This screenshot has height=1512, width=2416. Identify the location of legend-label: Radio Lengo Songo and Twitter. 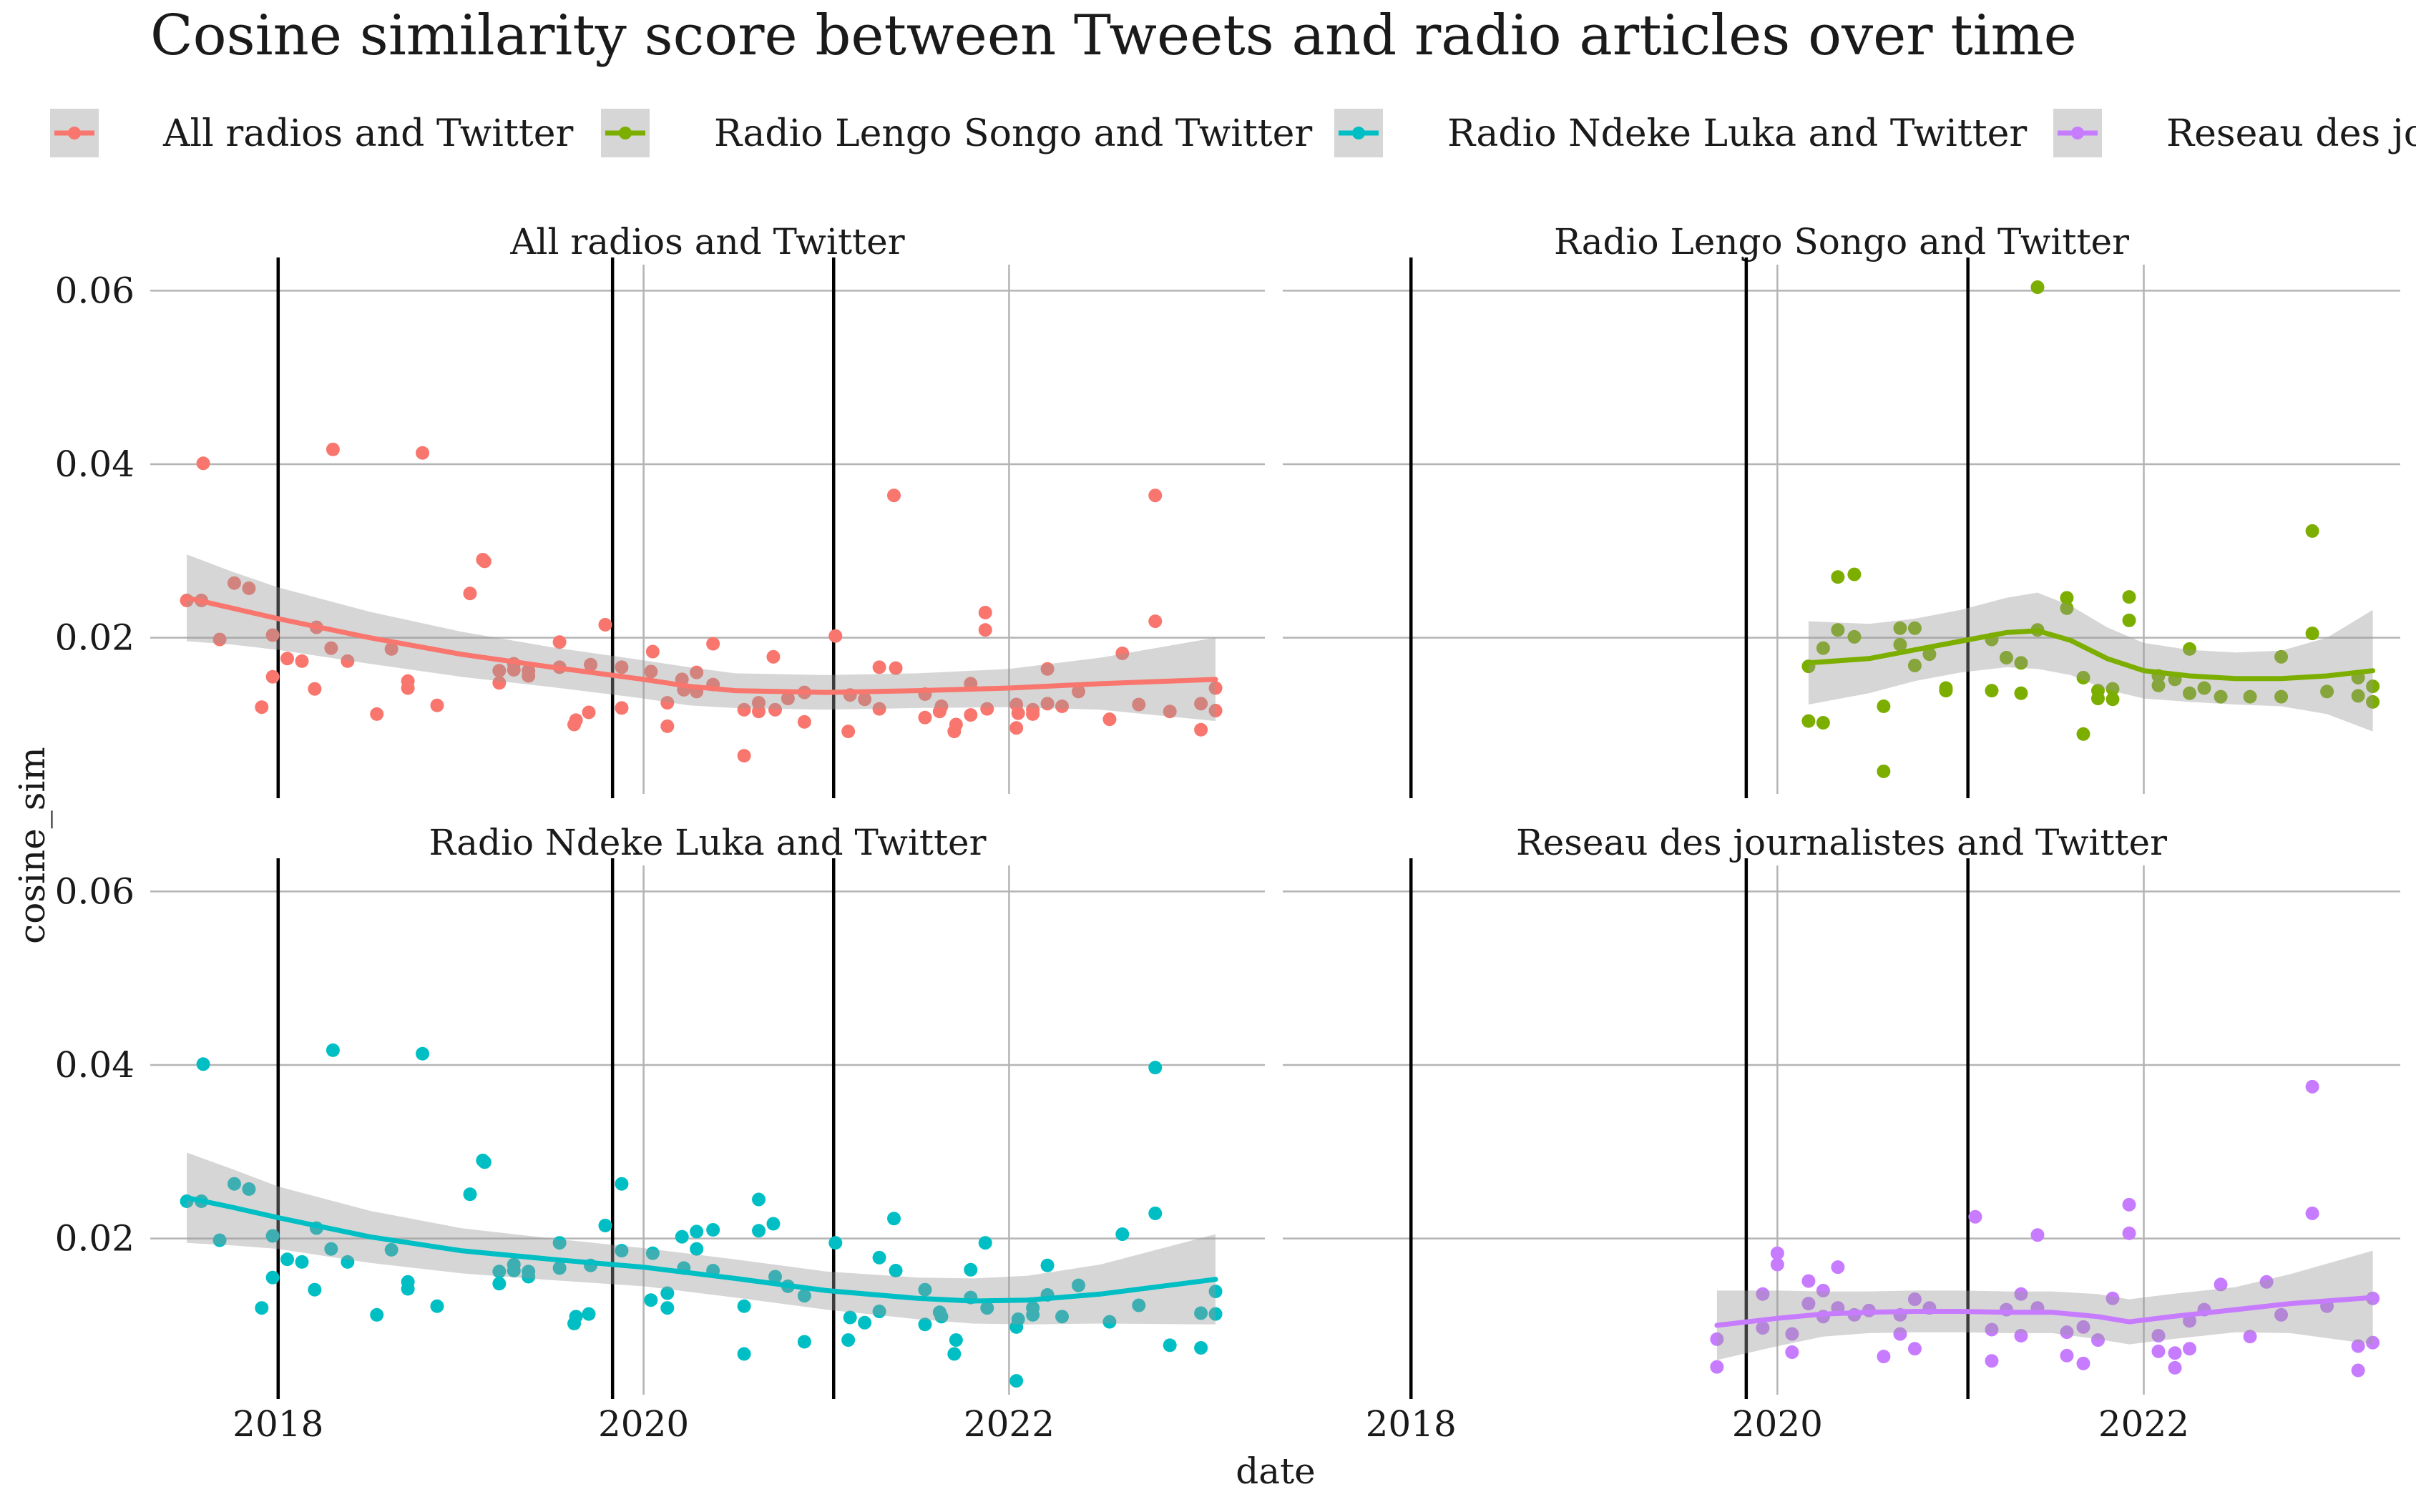
(1013, 133).